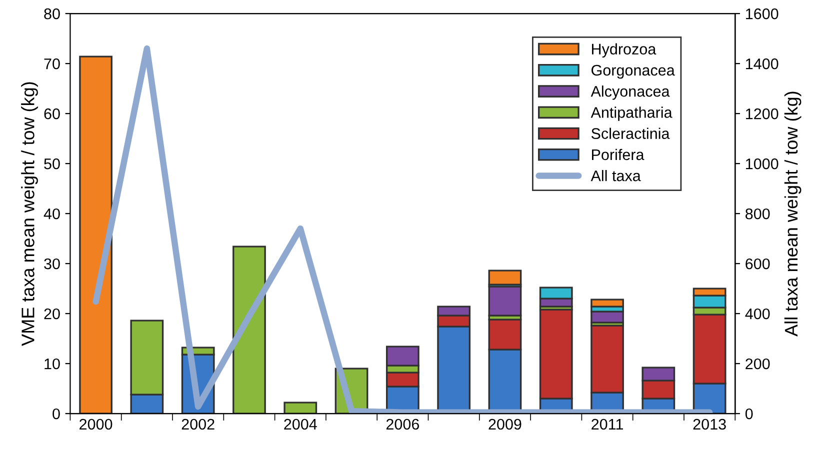 Image resolution: width=826 pixels, height=452 pixels. Describe the element at coordinates (624, 50) in the screenshot. I see `legend-label: Hydrozoa` at that location.